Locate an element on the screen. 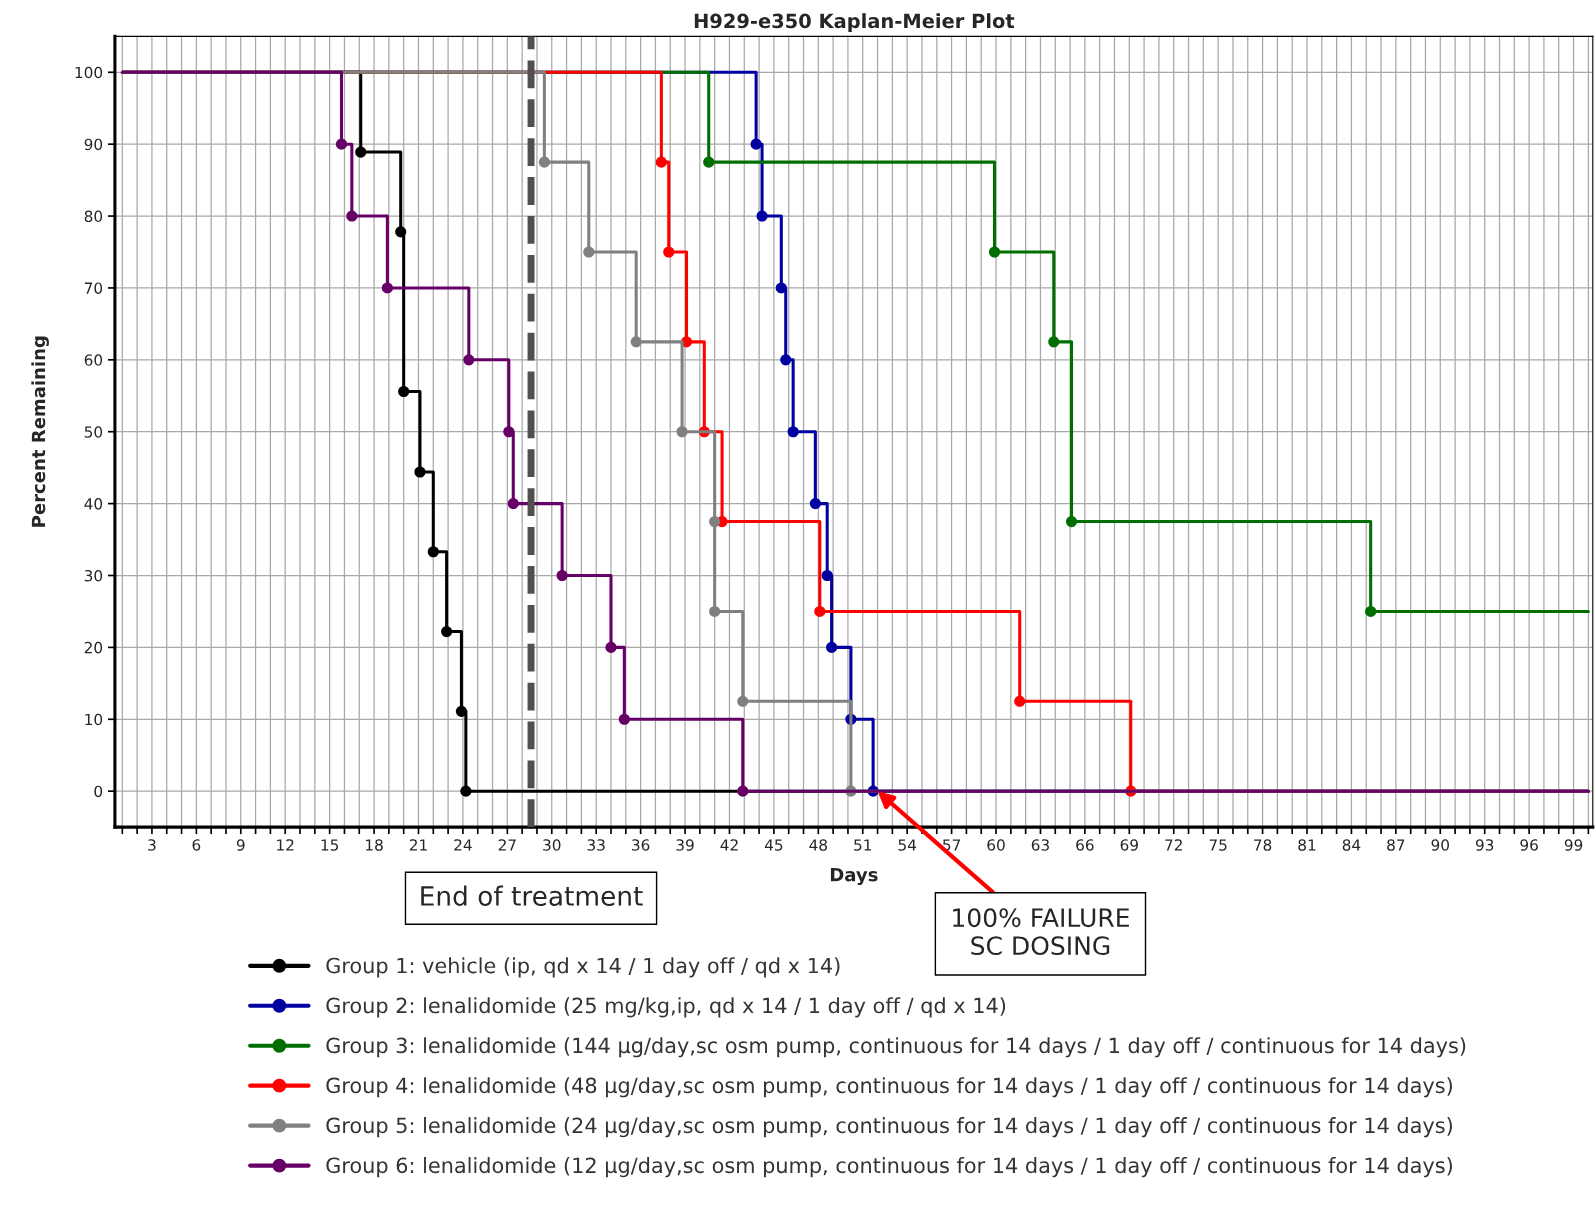 The height and width of the screenshot is (1211, 1596). legend-label: Group 4: lenalidomide (48 µg/day,sc osm pump, continuous for 14 days / 1 day off / continuous for 14 days) is located at coordinates (889, 1087).